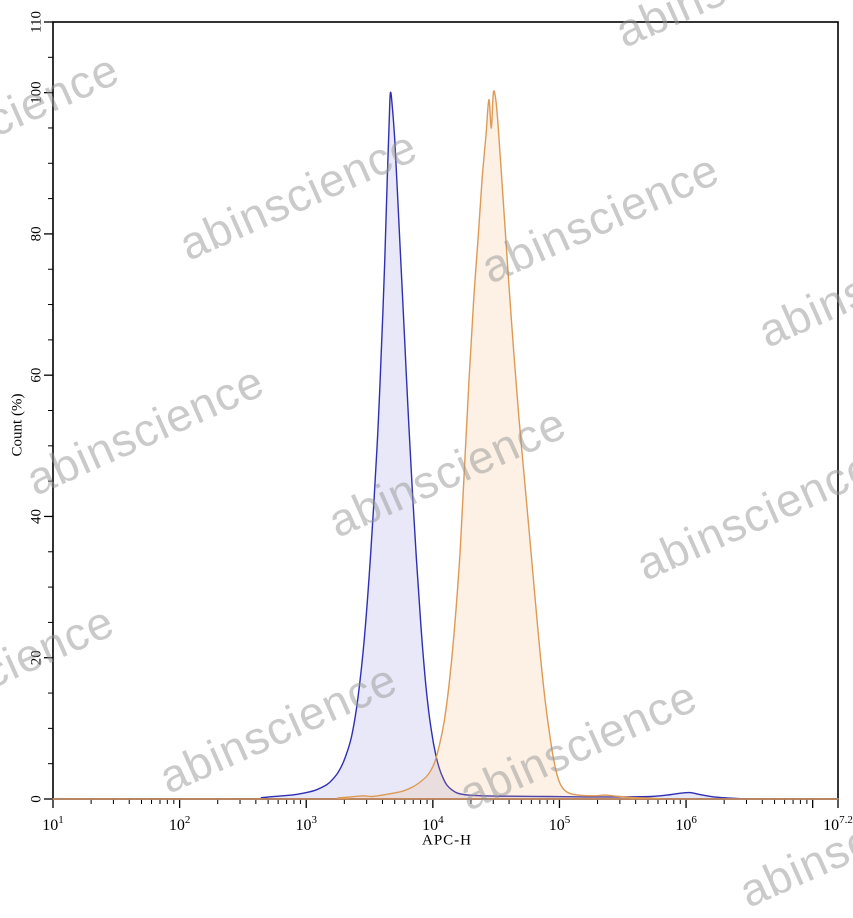 The height and width of the screenshot is (918, 853). I want to click on x-tick-exponent: 7.2, so click(846, 820).